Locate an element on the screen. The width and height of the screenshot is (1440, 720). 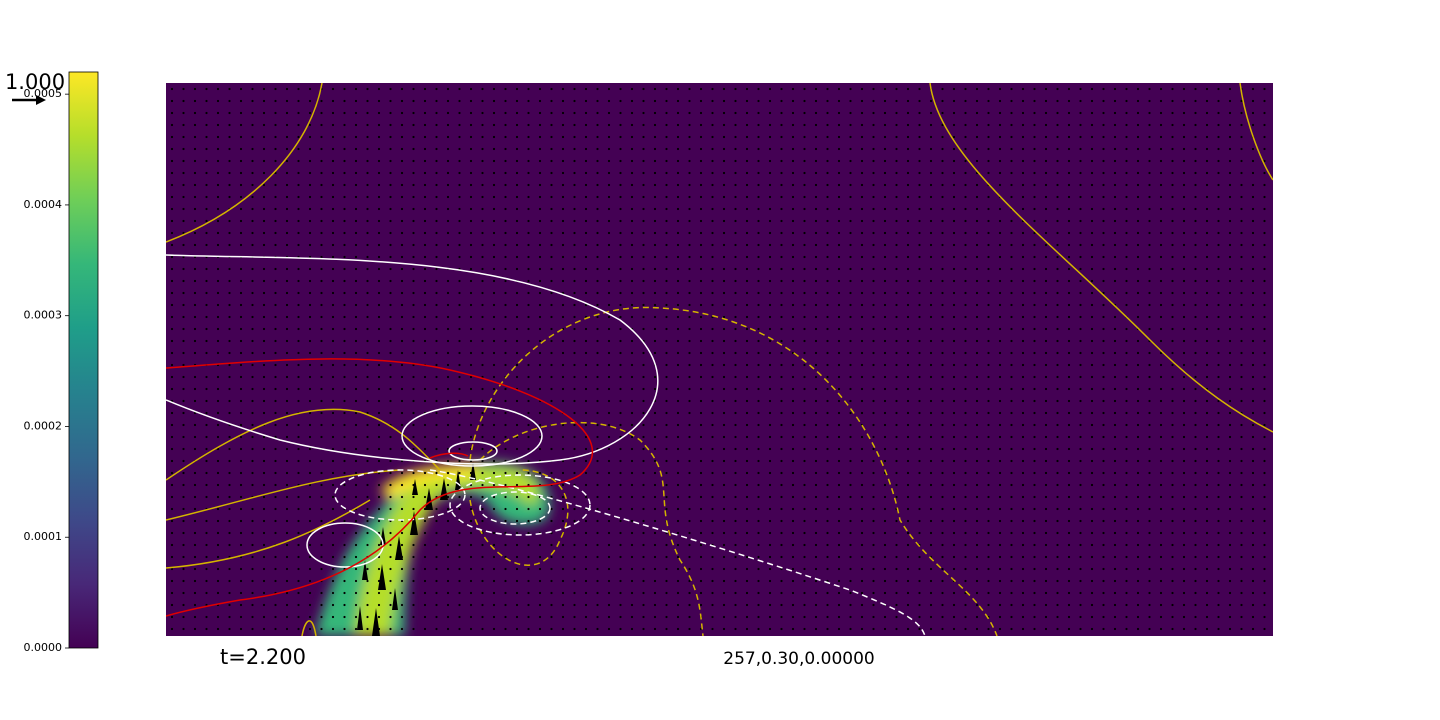
quiver-key-head is located at coordinates (41, 100).